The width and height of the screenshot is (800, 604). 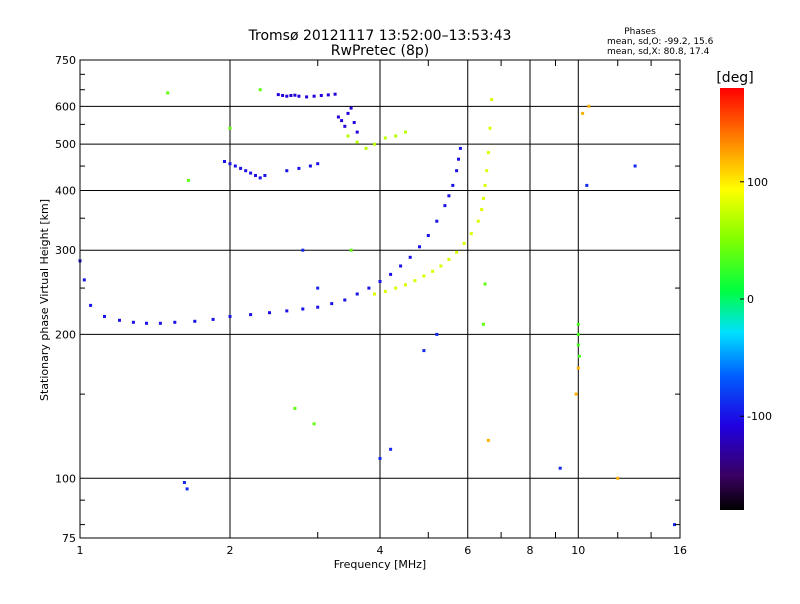 What do you see at coordinates (65, 190) in the screenshot?
I see `y-tick-label: 400` at bounding box center [65, 190].